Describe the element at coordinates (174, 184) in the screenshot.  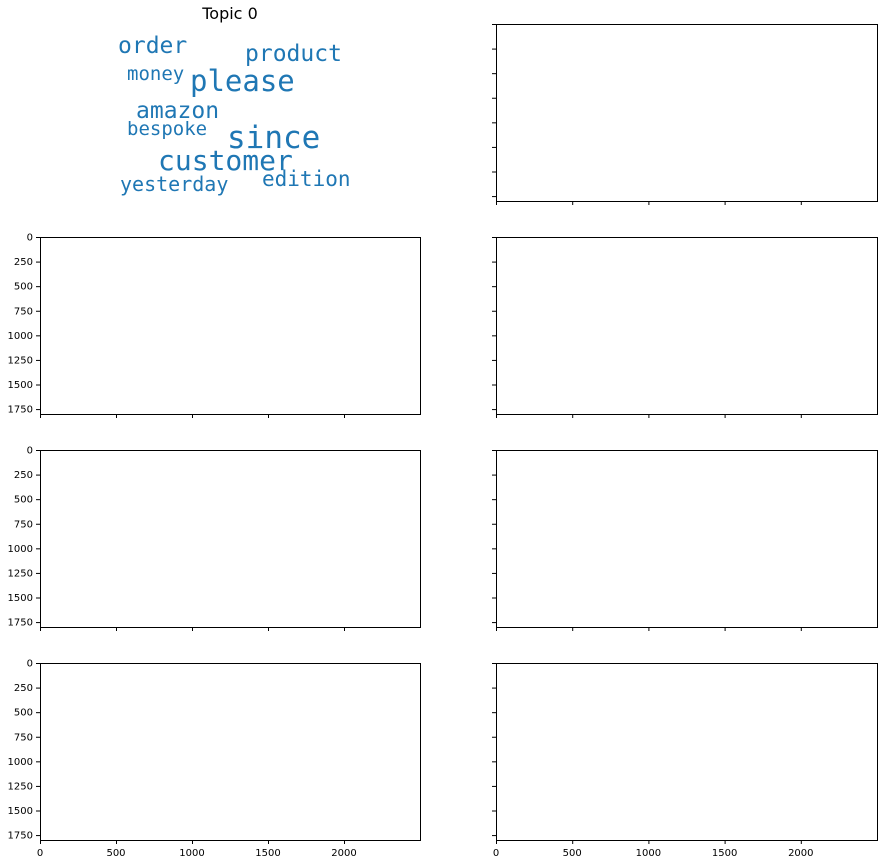
I see `cloud-word-yesterday: yesterday` at that location.